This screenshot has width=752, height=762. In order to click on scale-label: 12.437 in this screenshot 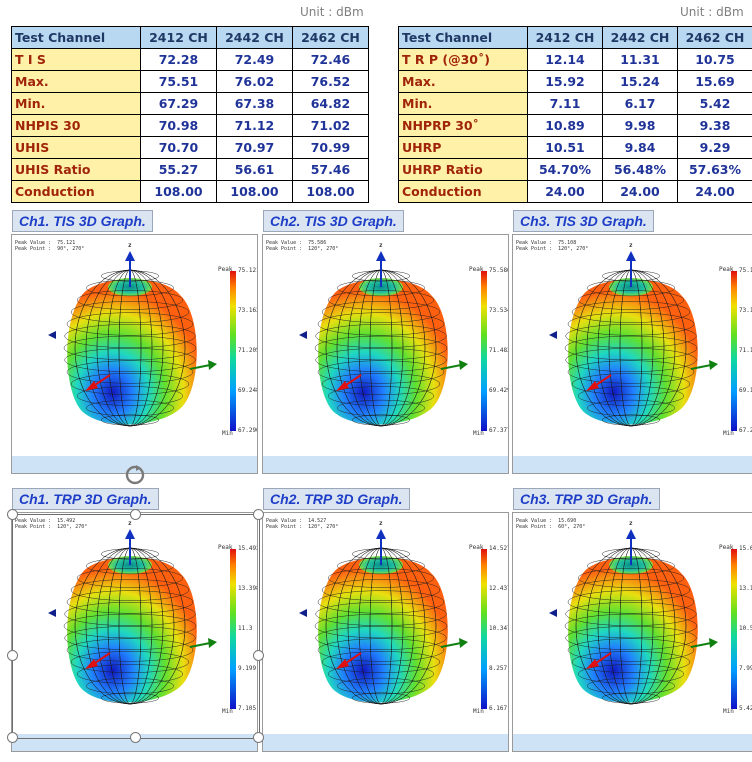, I will do `click(498, 588)`.